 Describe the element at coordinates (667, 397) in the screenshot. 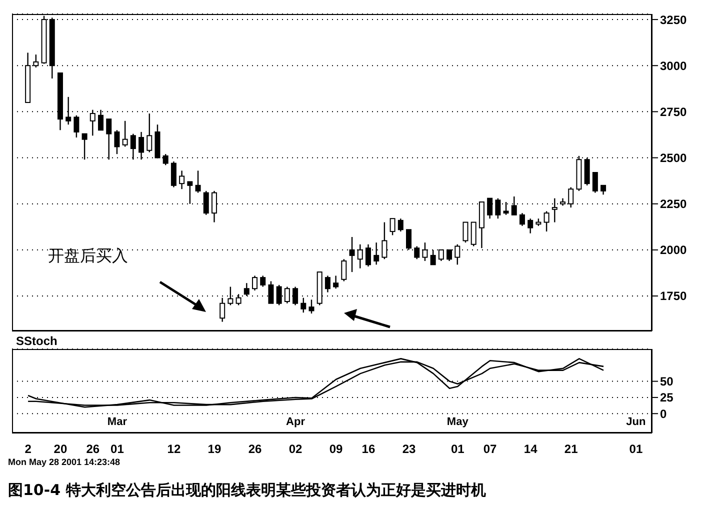

I see `y-tick-label: 25` at that location.